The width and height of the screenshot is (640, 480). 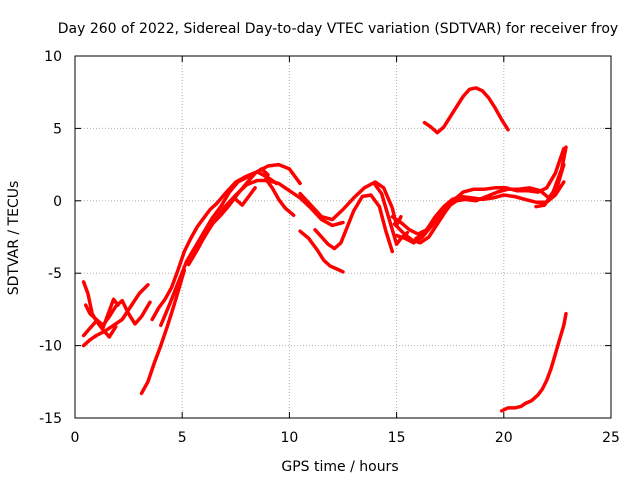 What do you see at coordinates (57, 202) in the screenshot?
I see `y-tick-label: 0` at bounding box center [57, 202].